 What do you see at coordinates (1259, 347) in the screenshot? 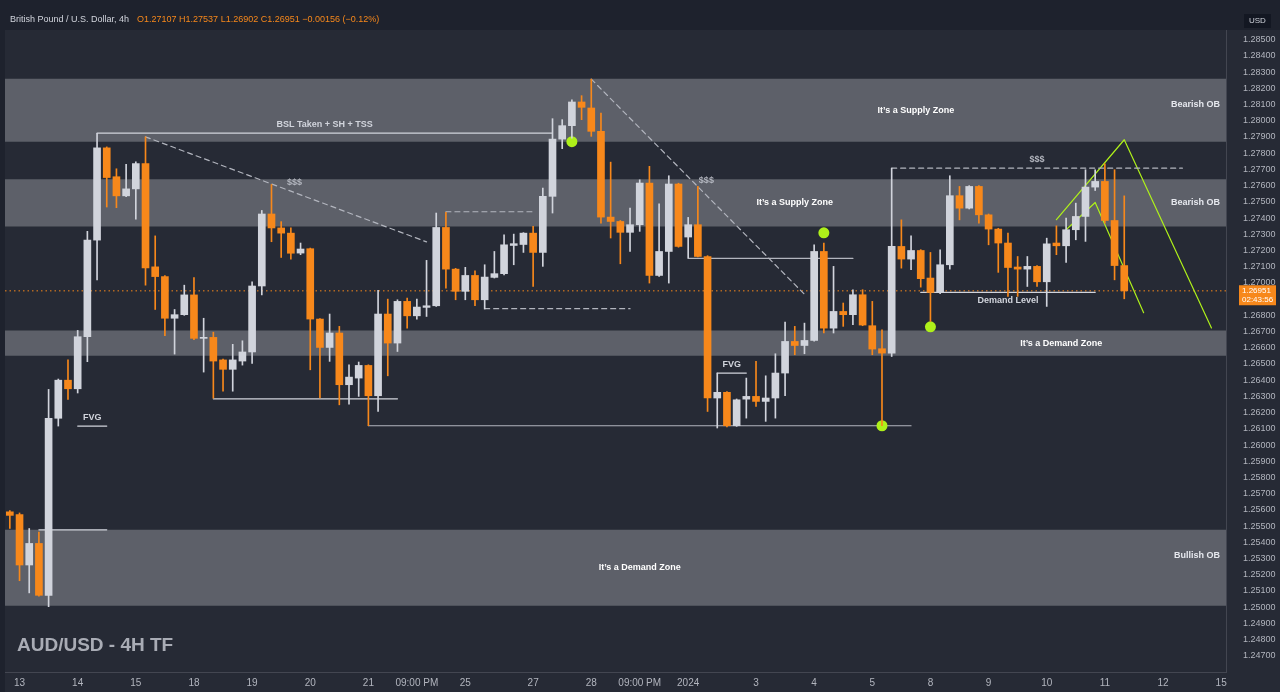
I see `y-tick-label: 1.26600` at bounding box center [1259, 347].